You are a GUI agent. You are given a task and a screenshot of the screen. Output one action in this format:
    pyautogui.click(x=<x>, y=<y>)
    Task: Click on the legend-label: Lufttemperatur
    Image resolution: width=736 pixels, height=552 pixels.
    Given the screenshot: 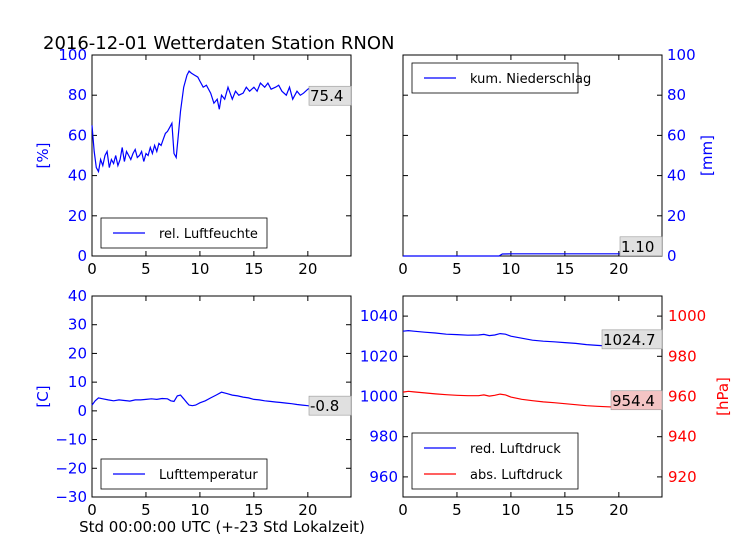 What is the action you would take?
    pyautogui.click(x=208, y=475)
    